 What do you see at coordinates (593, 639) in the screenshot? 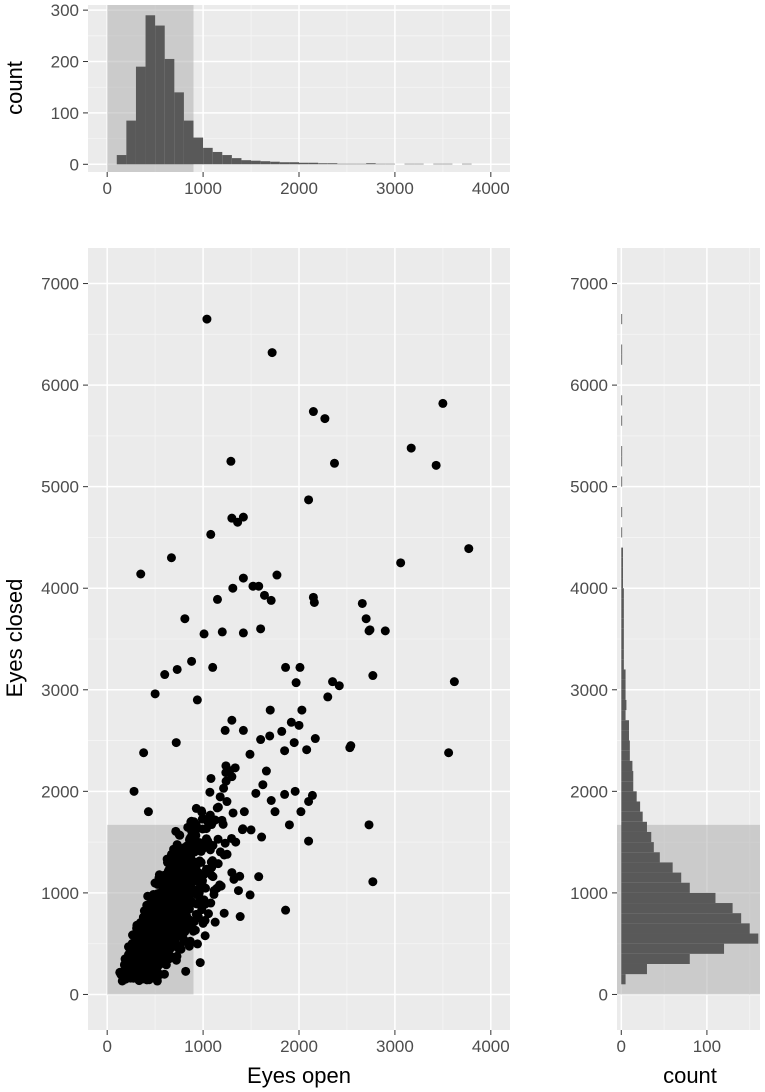
I see `right-histogram-y-ticks: 0 1000 2000 3000 4000 5000 6000 7000` at bounding box center [593, 639].